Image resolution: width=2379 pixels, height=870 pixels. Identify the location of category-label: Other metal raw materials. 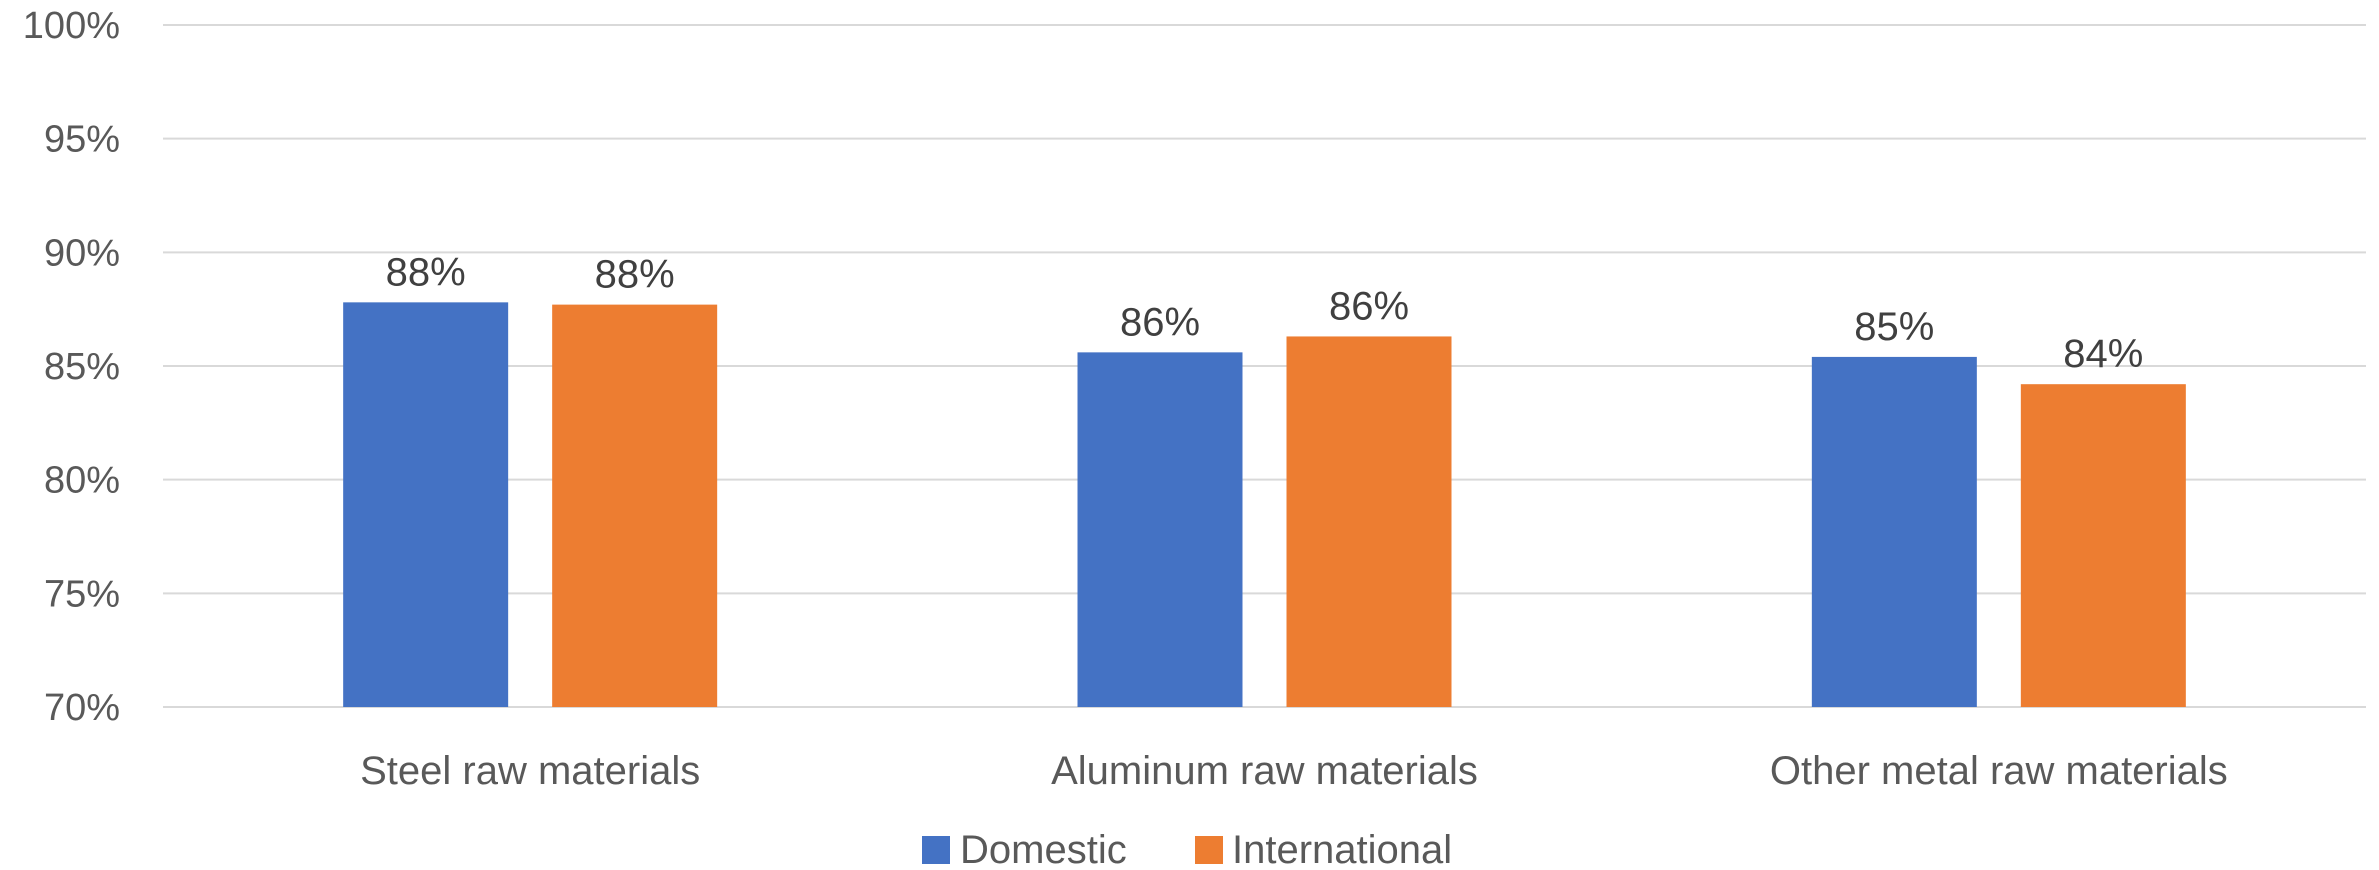
(1999, 771).